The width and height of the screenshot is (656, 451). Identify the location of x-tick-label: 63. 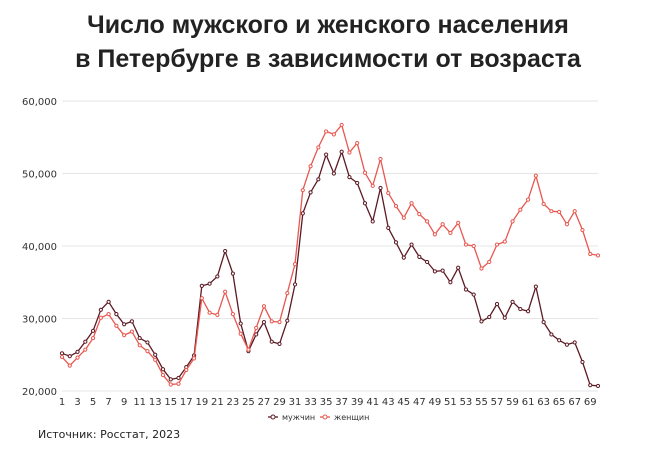
(543, 402).